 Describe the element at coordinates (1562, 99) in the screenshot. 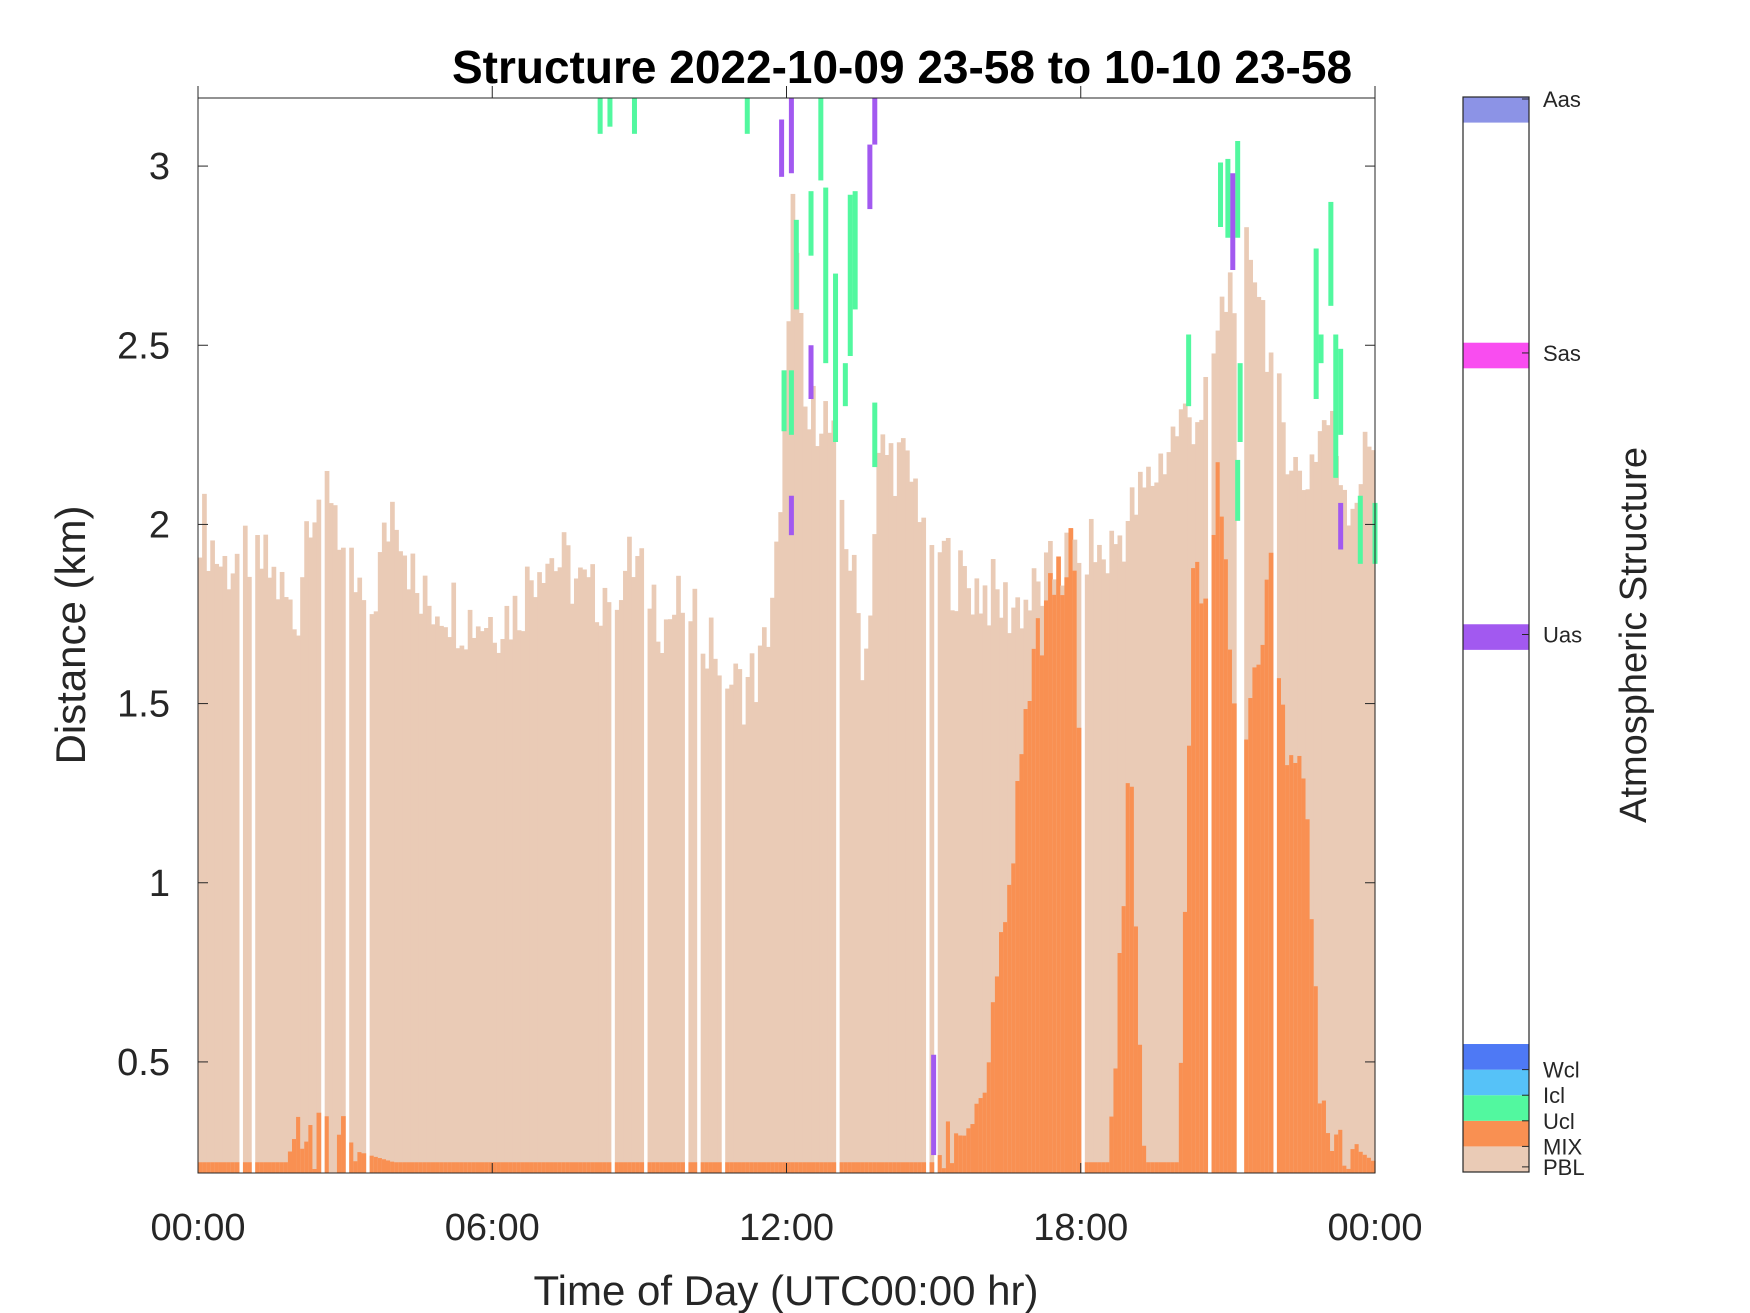

I see `colorbar-tick-label: Aas` at that location.